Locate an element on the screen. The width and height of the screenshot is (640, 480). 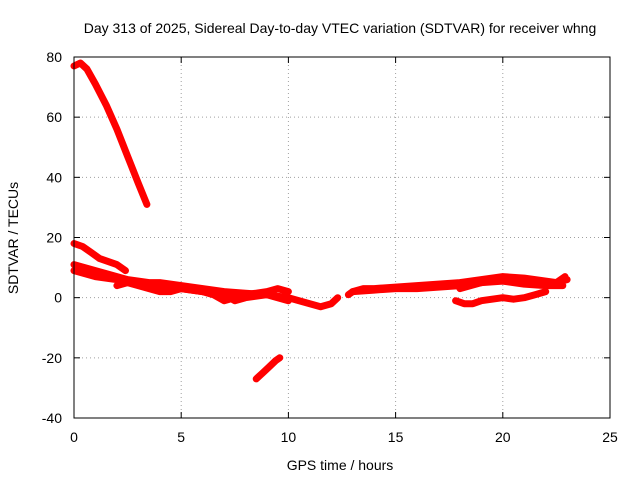
y-tick-label: 80 is located at coordinates (54, 57).